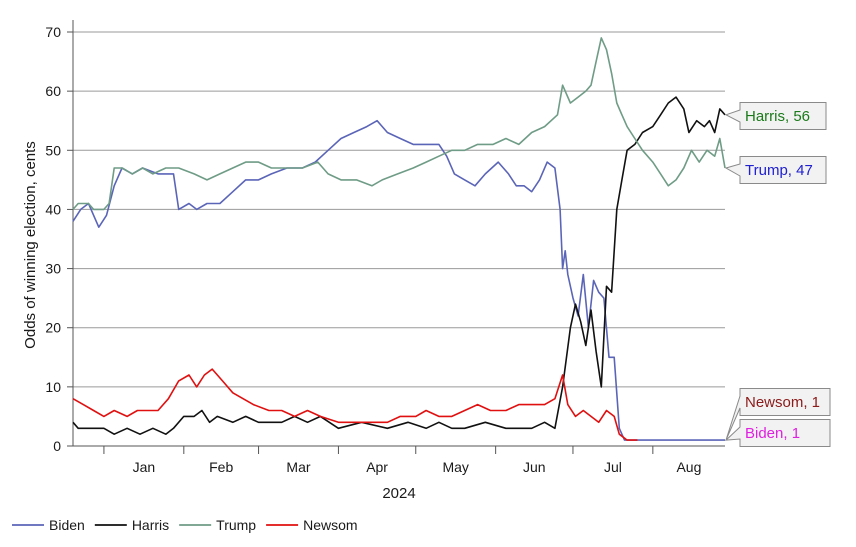 The image size is (856, 547). Describe the element at coordinates (57, 446) in the screenshot. I see `y-tick-label: 0` at that location.